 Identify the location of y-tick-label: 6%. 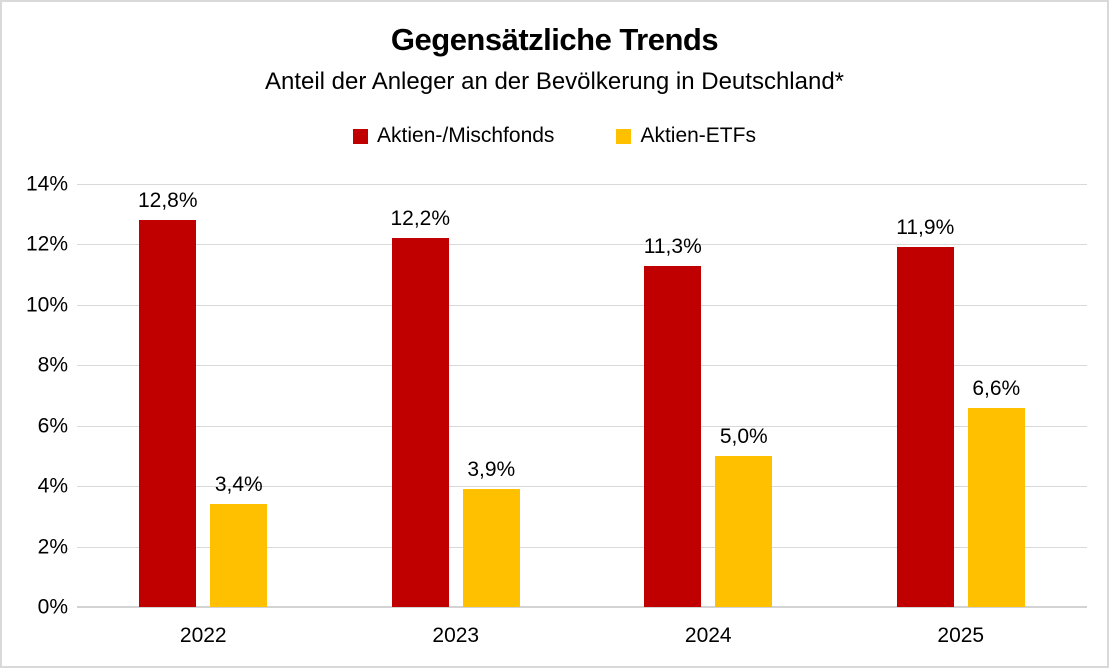
(52, 426).